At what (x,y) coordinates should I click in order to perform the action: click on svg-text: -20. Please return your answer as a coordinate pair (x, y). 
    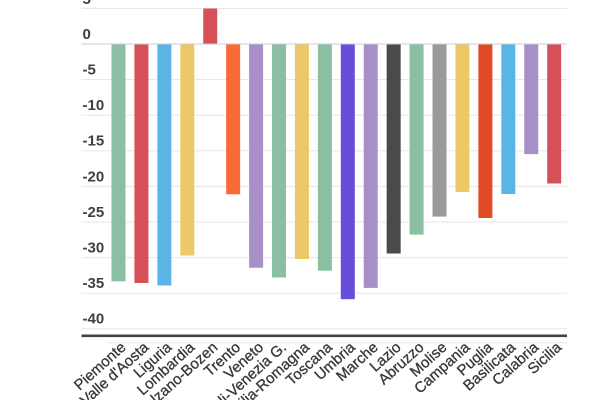
    Looking at the image, I should click on (94, 176).